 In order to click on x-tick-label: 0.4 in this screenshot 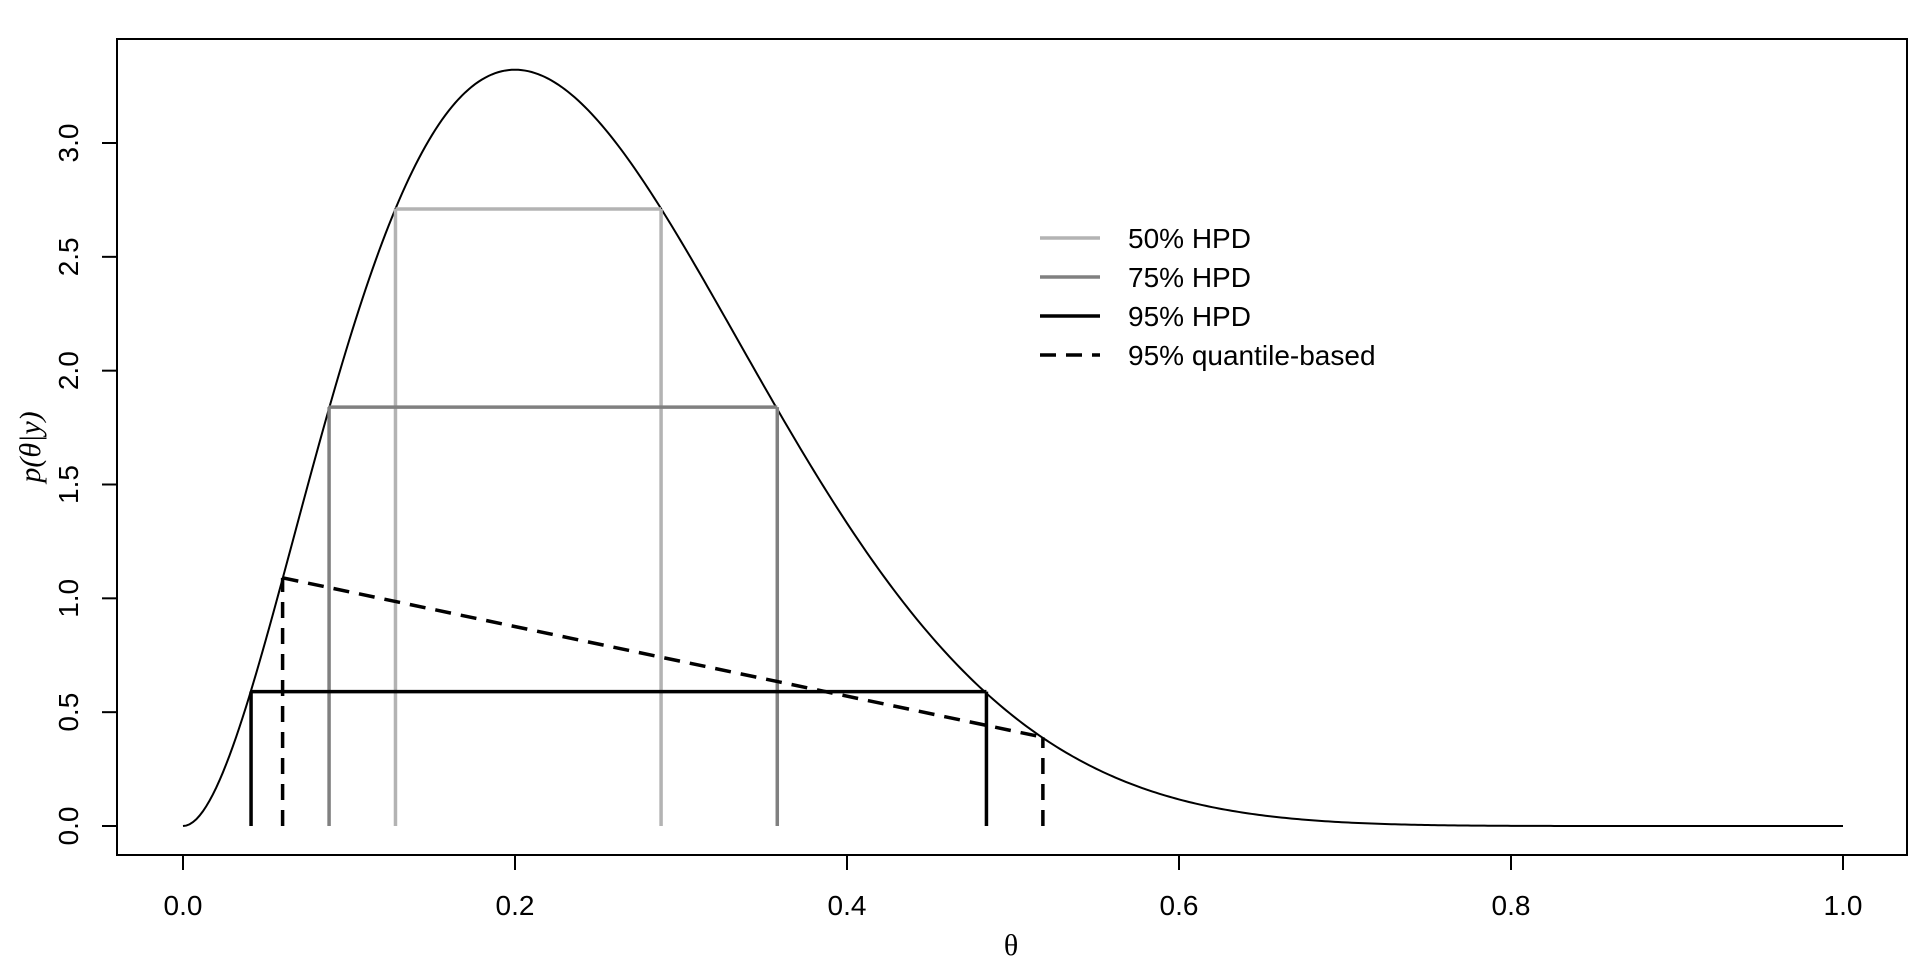, I will do `click(847, 905)`.